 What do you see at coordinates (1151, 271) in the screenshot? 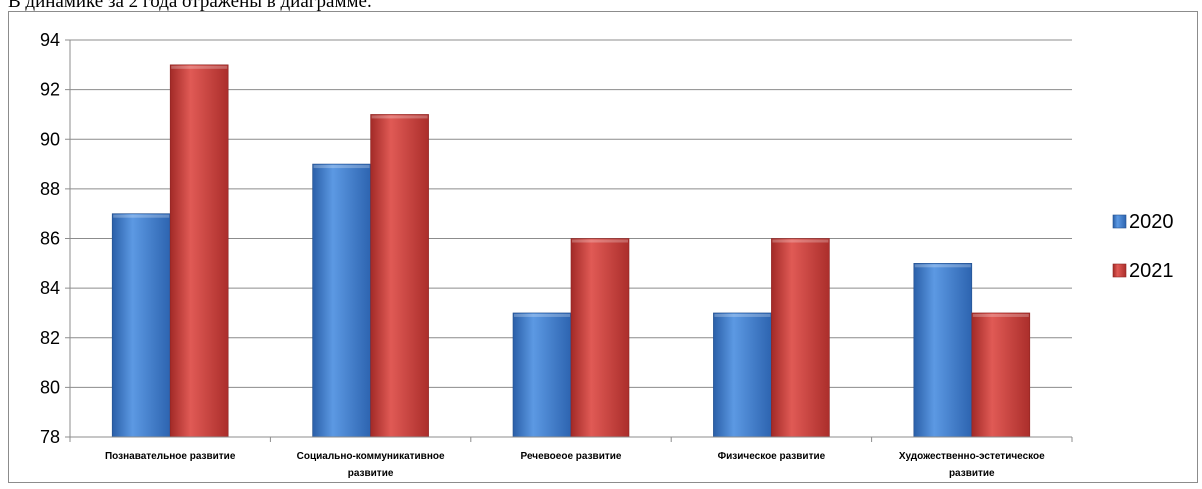
I see `legend-label-2021: 2021` at bounding box center [1151, 271].